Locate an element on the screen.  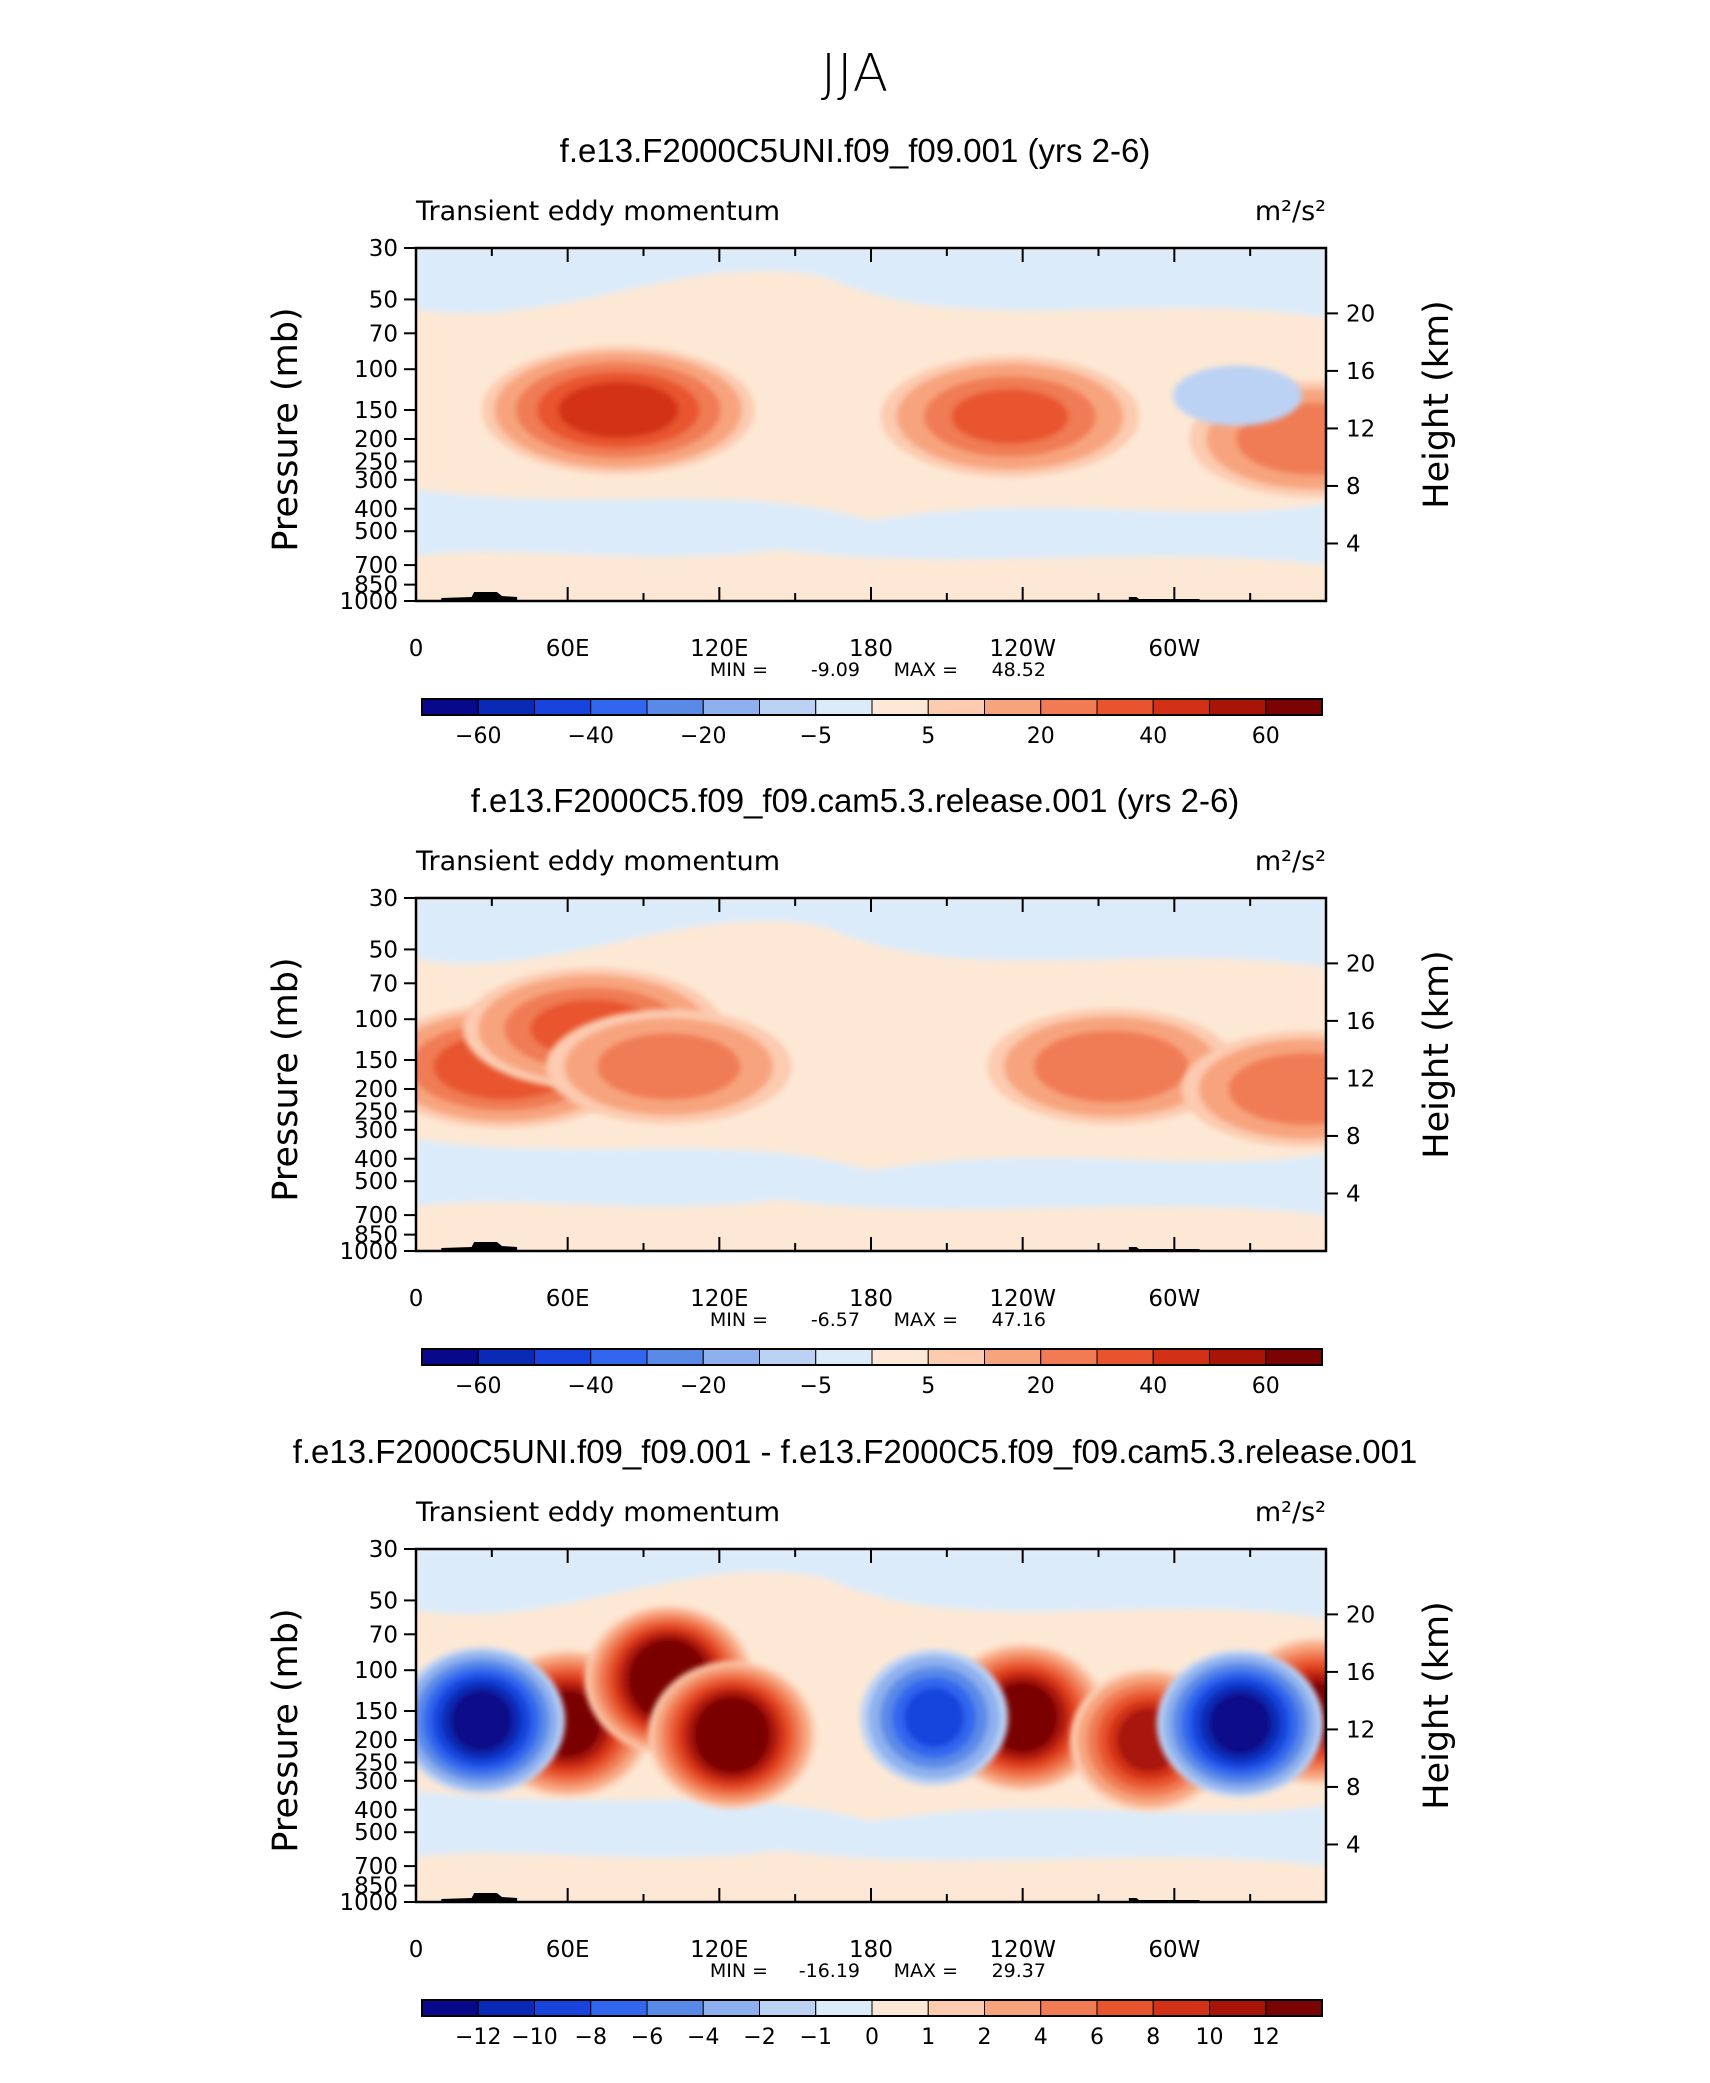
y-axis-title: Pressure (mb) is located at coordinates (286, 1730).